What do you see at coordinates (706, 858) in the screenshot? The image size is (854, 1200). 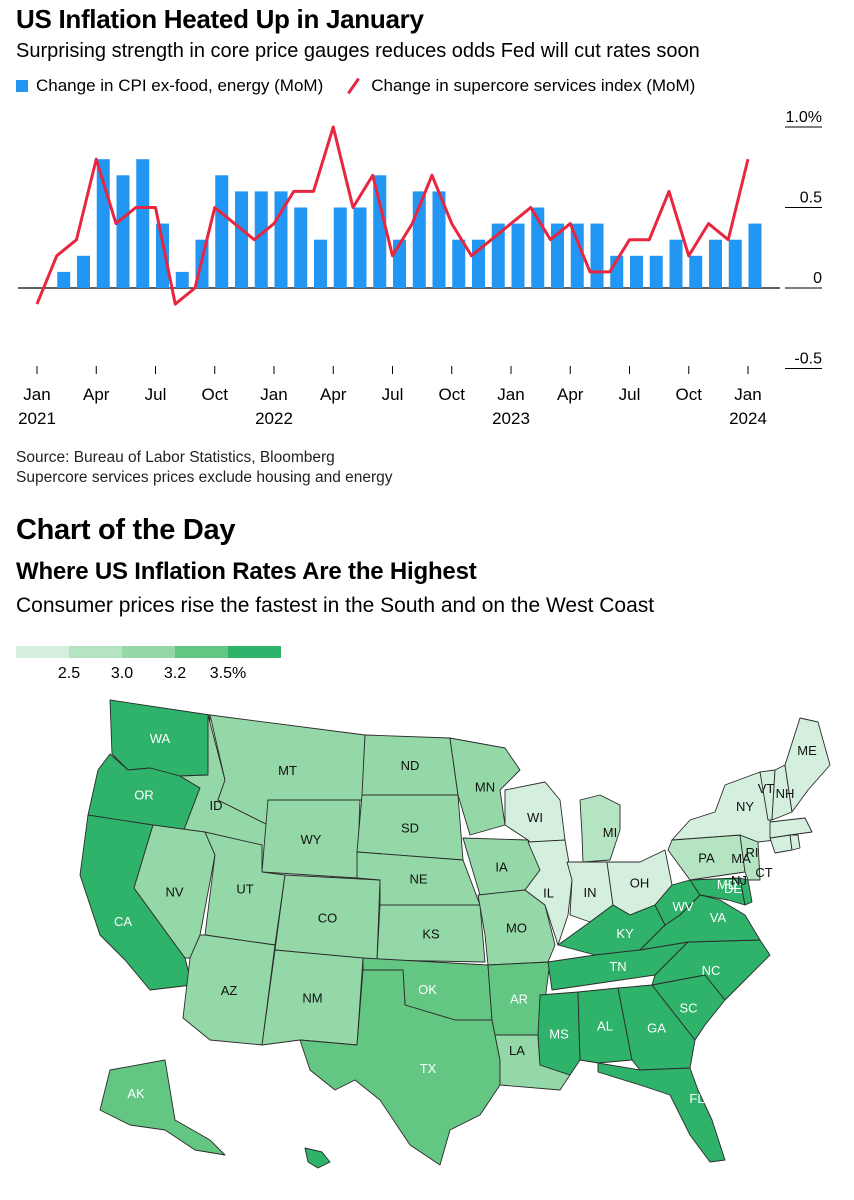 I see `state-label-pa: PA` at bounding box center [706, 858].